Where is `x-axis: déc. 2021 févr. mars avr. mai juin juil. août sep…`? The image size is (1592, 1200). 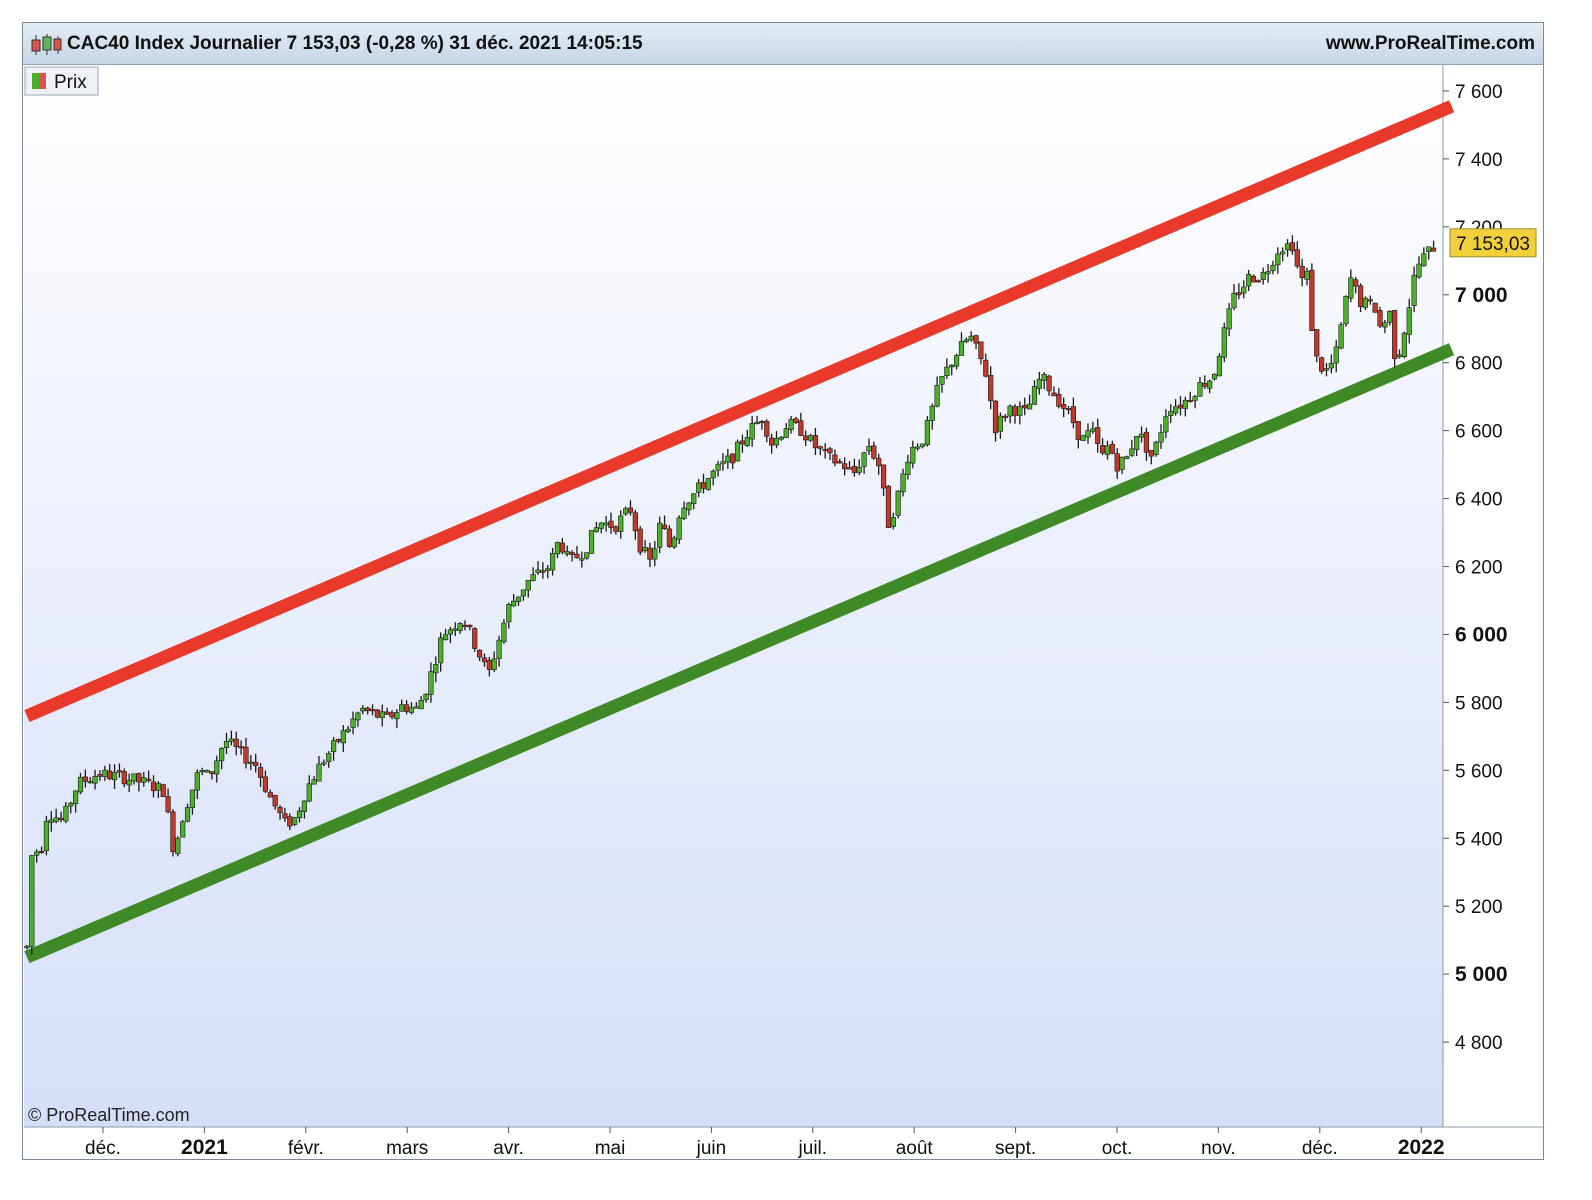 x-axis: déc. 2021 févr. mars avr. mai juin juil. août sep… is located at coordinates (765, 1143).